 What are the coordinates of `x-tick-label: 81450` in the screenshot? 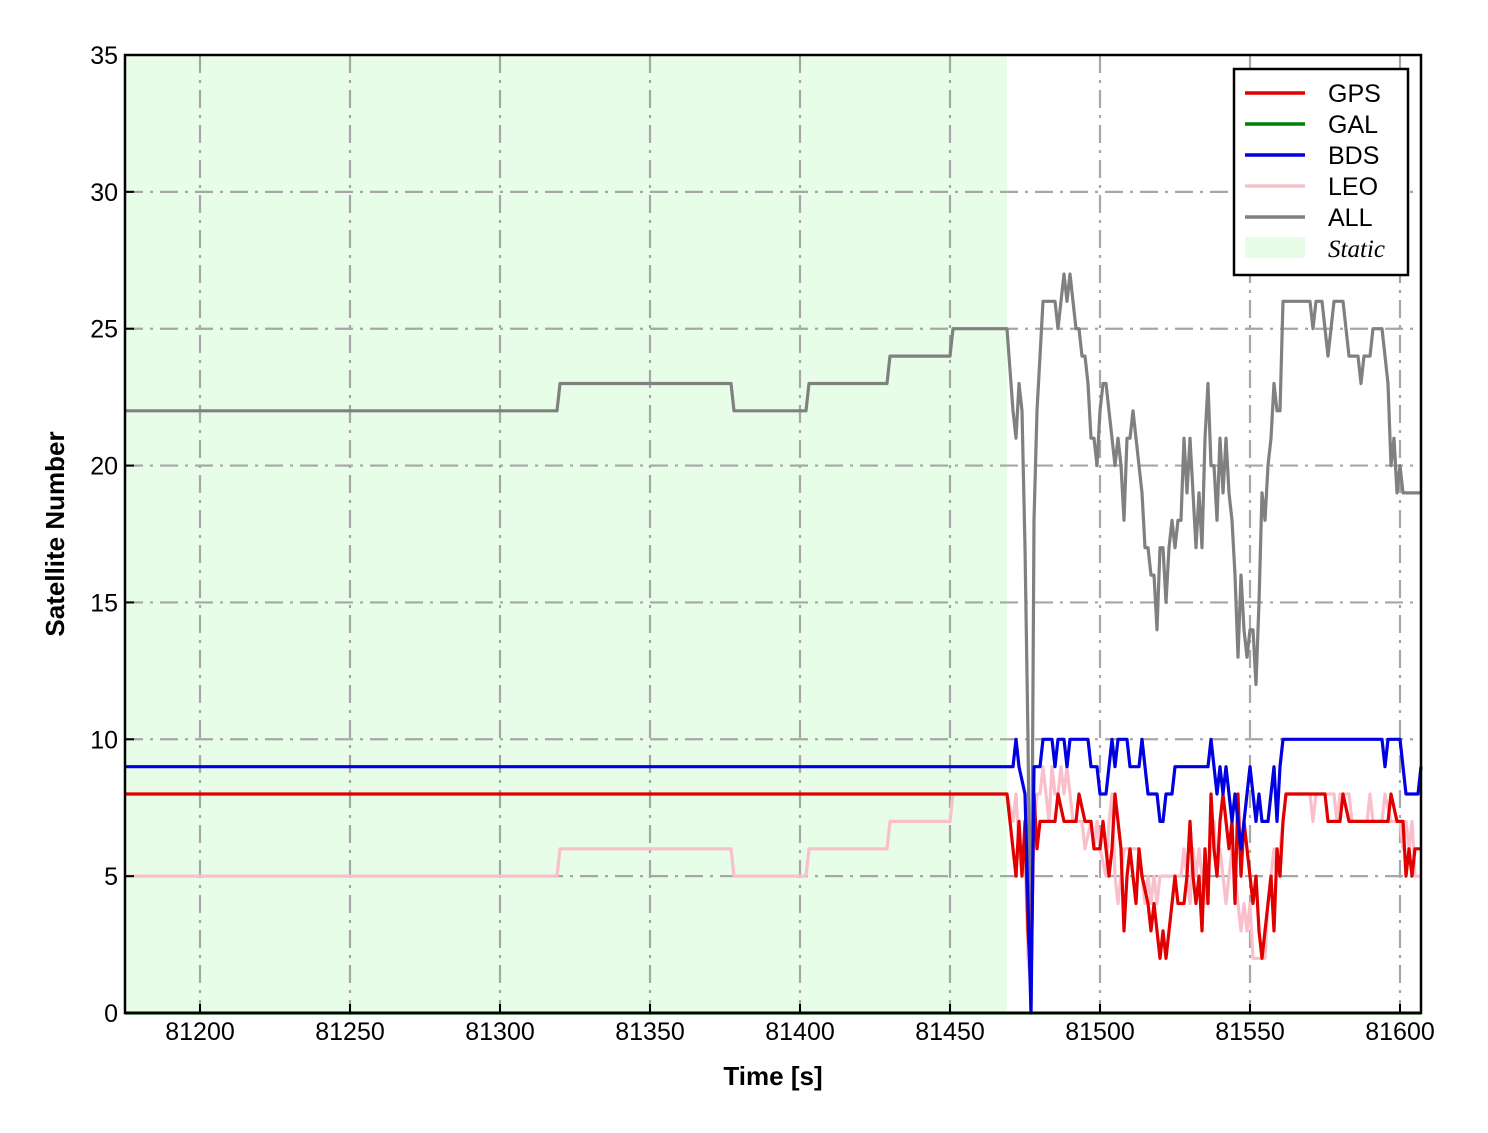 It's located at (950, 1032).